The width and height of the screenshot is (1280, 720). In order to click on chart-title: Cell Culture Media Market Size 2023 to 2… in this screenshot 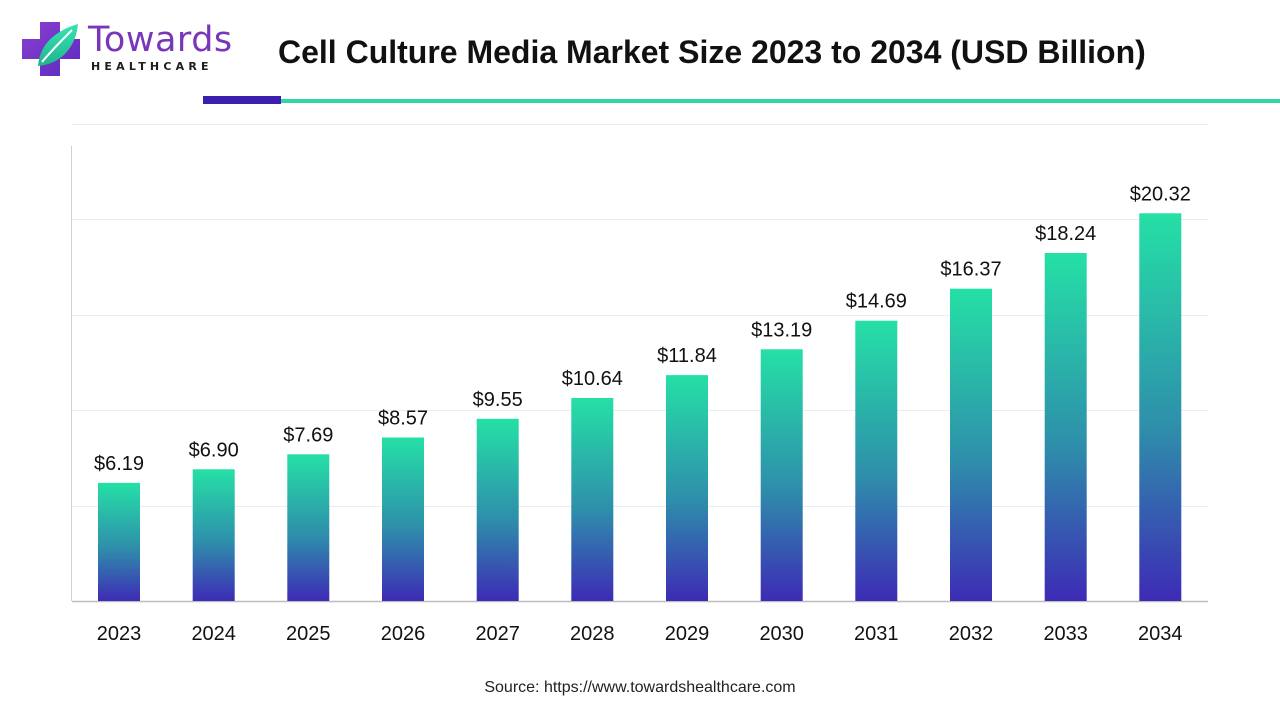, I will do `click(712, 52)`.